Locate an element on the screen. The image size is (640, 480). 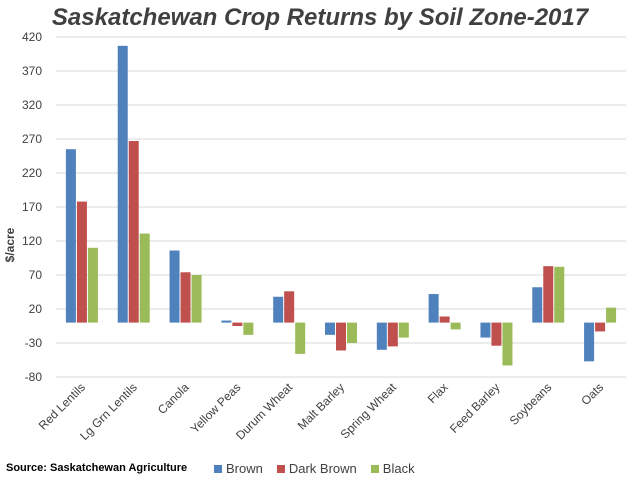
legend-label-dark-brown: Dark Brown is located at coordinates (322, 468).